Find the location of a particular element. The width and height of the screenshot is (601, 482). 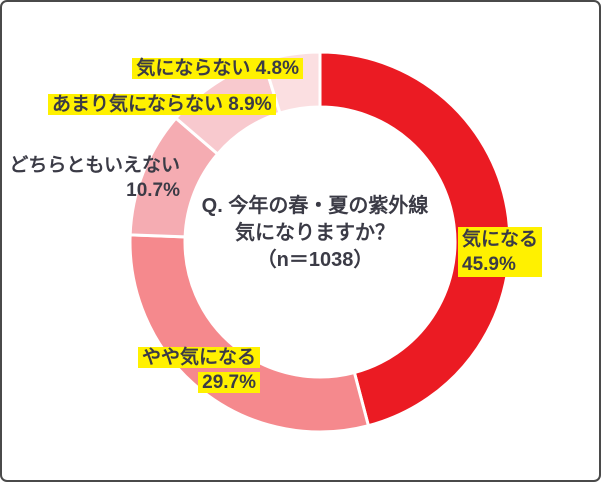

label-yaya-kininaru: やや気になる 29.7% is located at coordinates (198, 370).